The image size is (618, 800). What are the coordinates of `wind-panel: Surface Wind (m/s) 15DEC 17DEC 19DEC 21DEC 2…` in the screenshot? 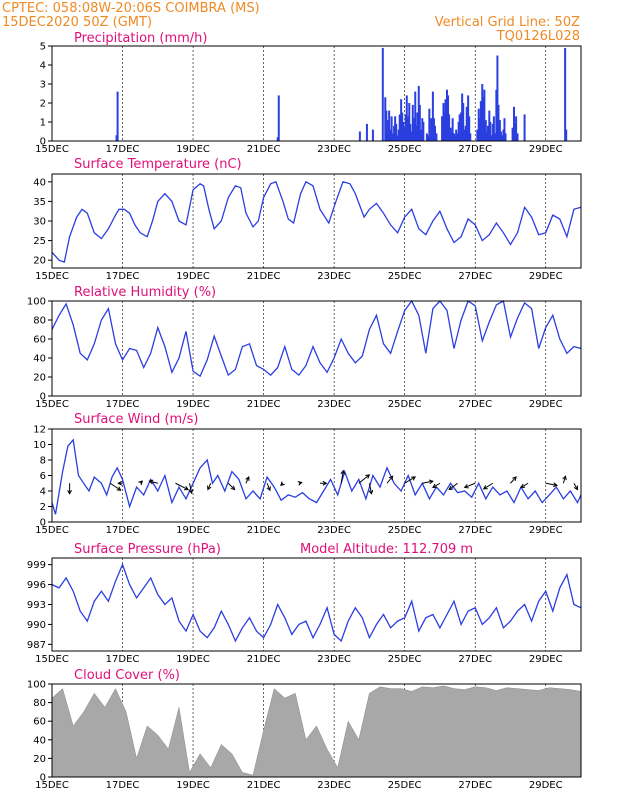 It's located at (307, 474).